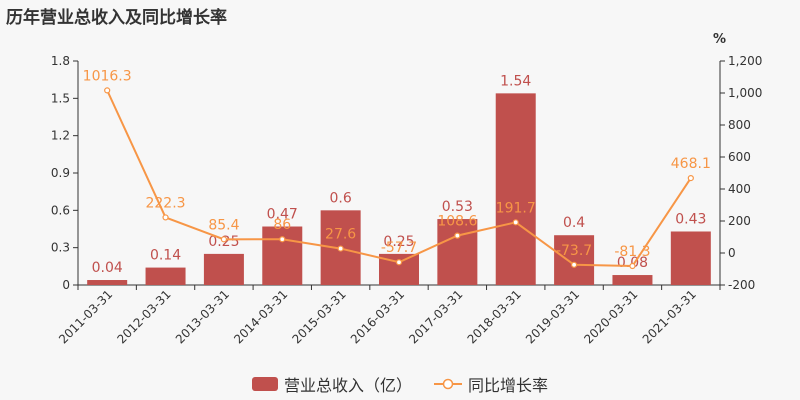  What do you see at coordinates (282, 225) in the screenshot?
I see `line-data-label: 86` at bounding box center [282, 225].